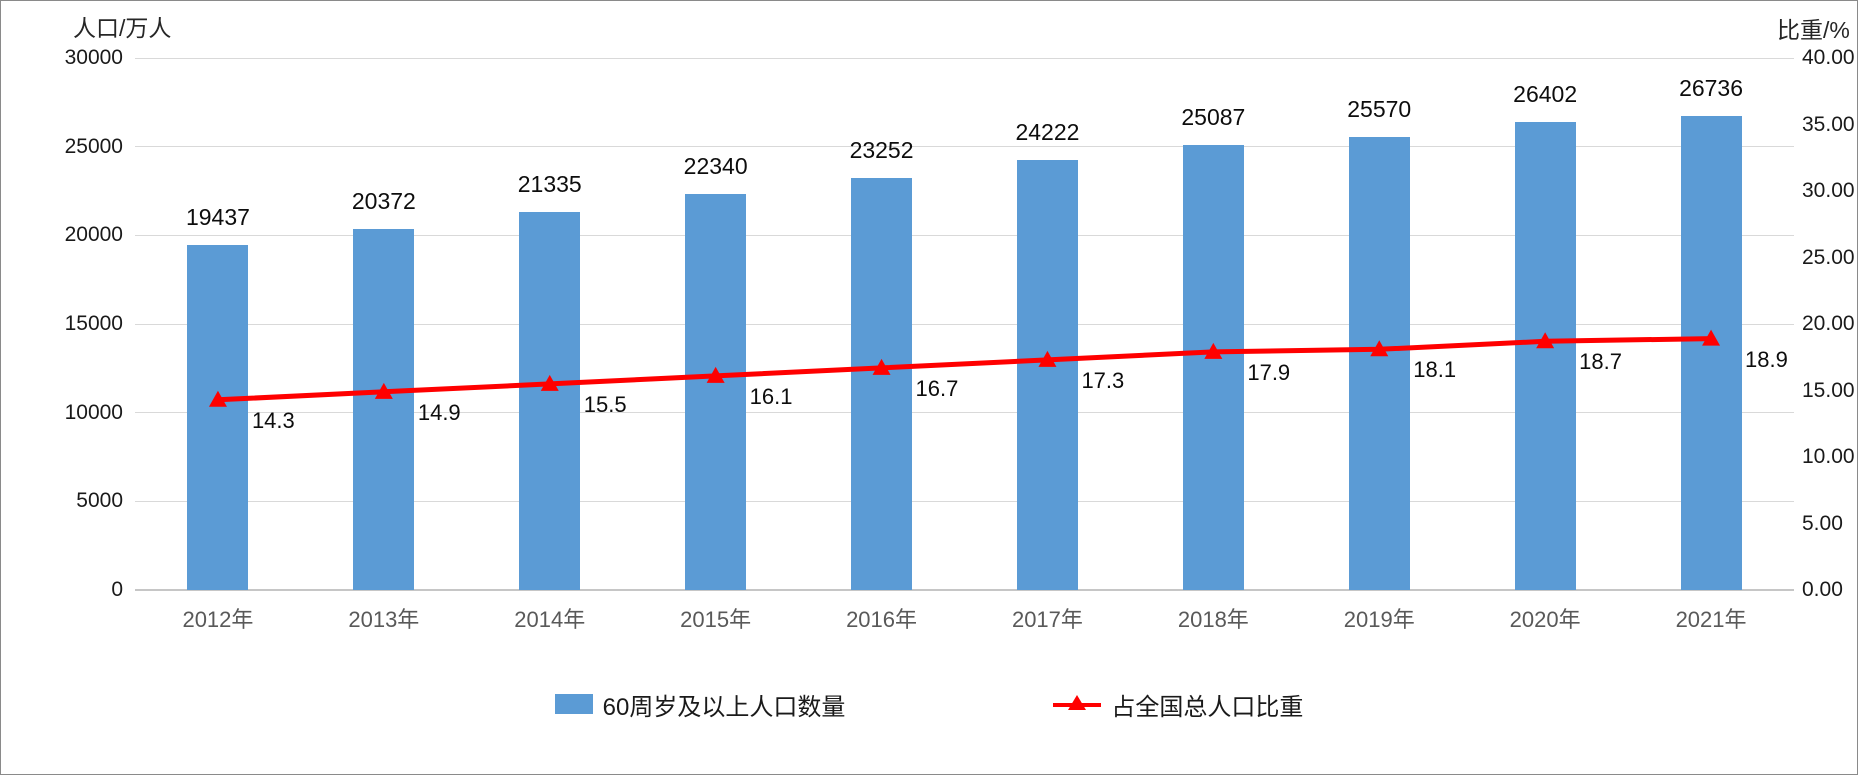 The width and height of the screenshot is (1858, 775). Describe the element at coordinates (1822, 523) in the screenshot. I see `right-axis-tick-label: 5.00` at that location.